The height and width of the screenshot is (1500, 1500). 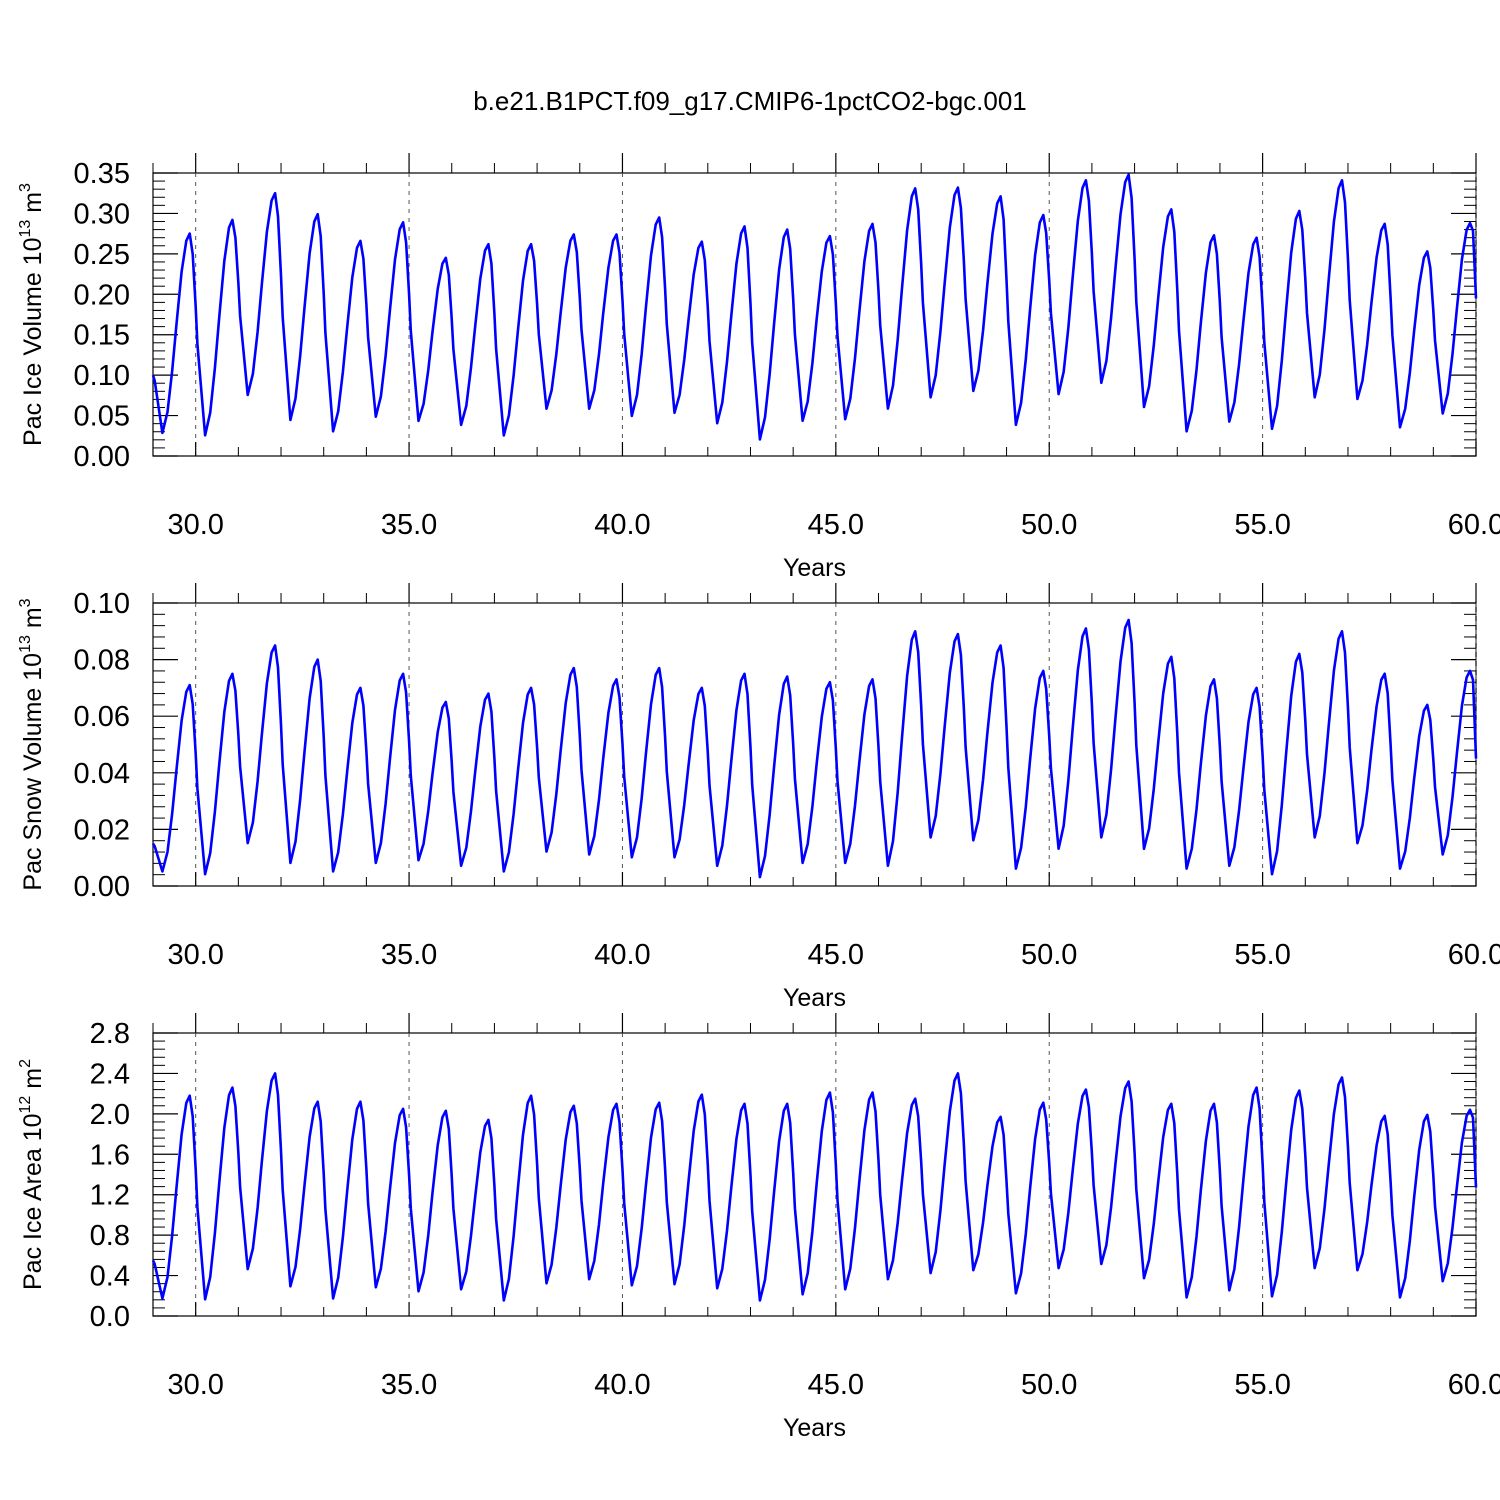 I want to click on y-tick-label: 0.20, so click(x=102, y=295).